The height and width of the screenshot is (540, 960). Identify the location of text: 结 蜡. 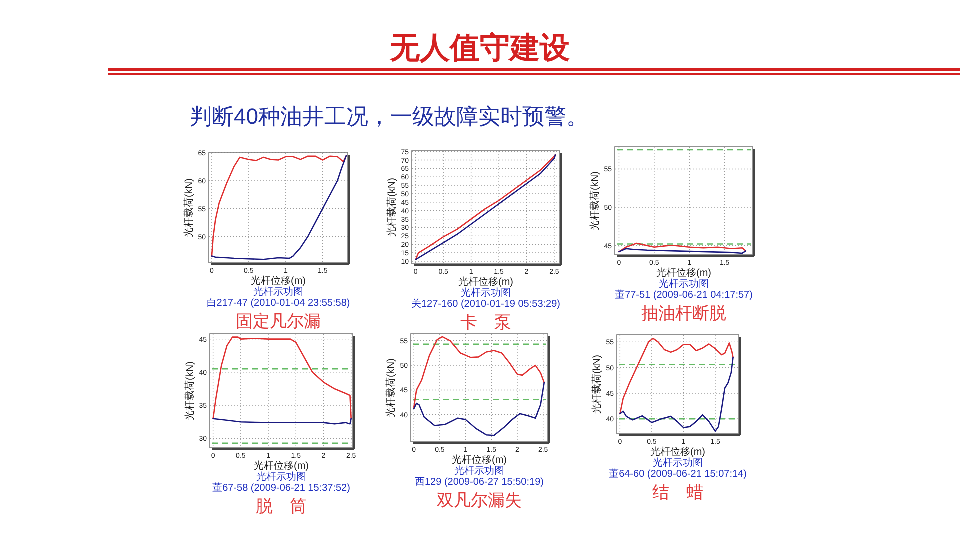
(678, 492).